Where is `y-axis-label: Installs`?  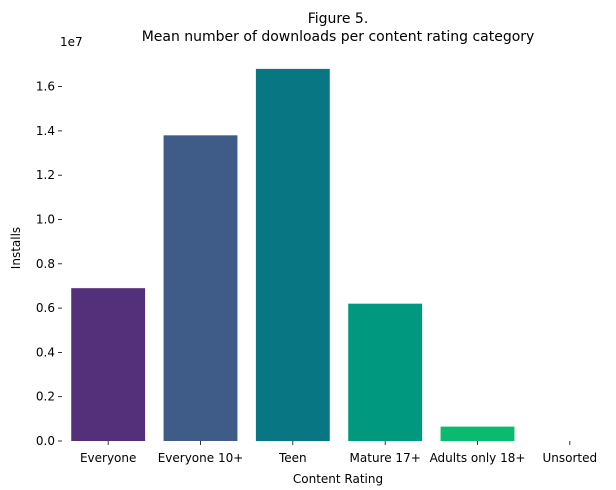
y-axis-label: Installs is located at coordinates (16, 248).